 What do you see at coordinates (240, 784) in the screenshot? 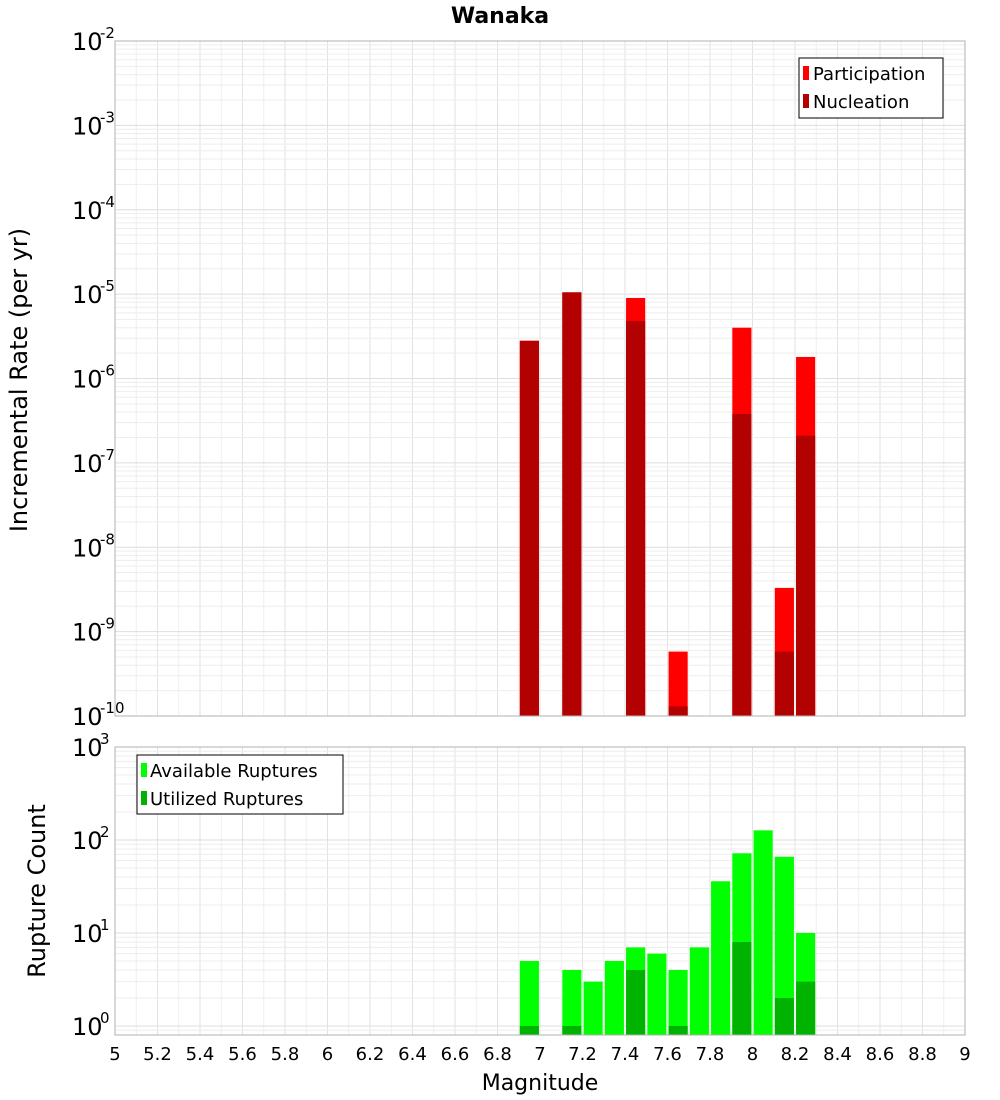
I see `count-legend-box` at bounding box center [240, 784].